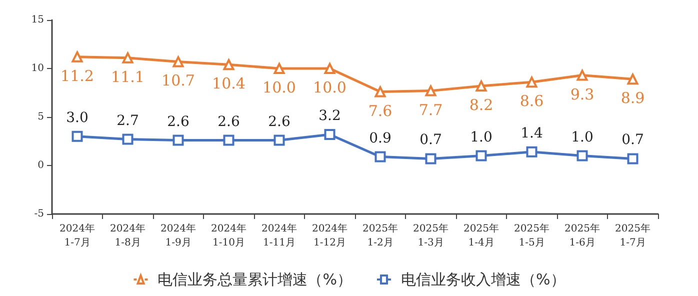  Describe the element at coordinates (229, 83) in the screenshot. I see `data-label: 10.4` at that location.